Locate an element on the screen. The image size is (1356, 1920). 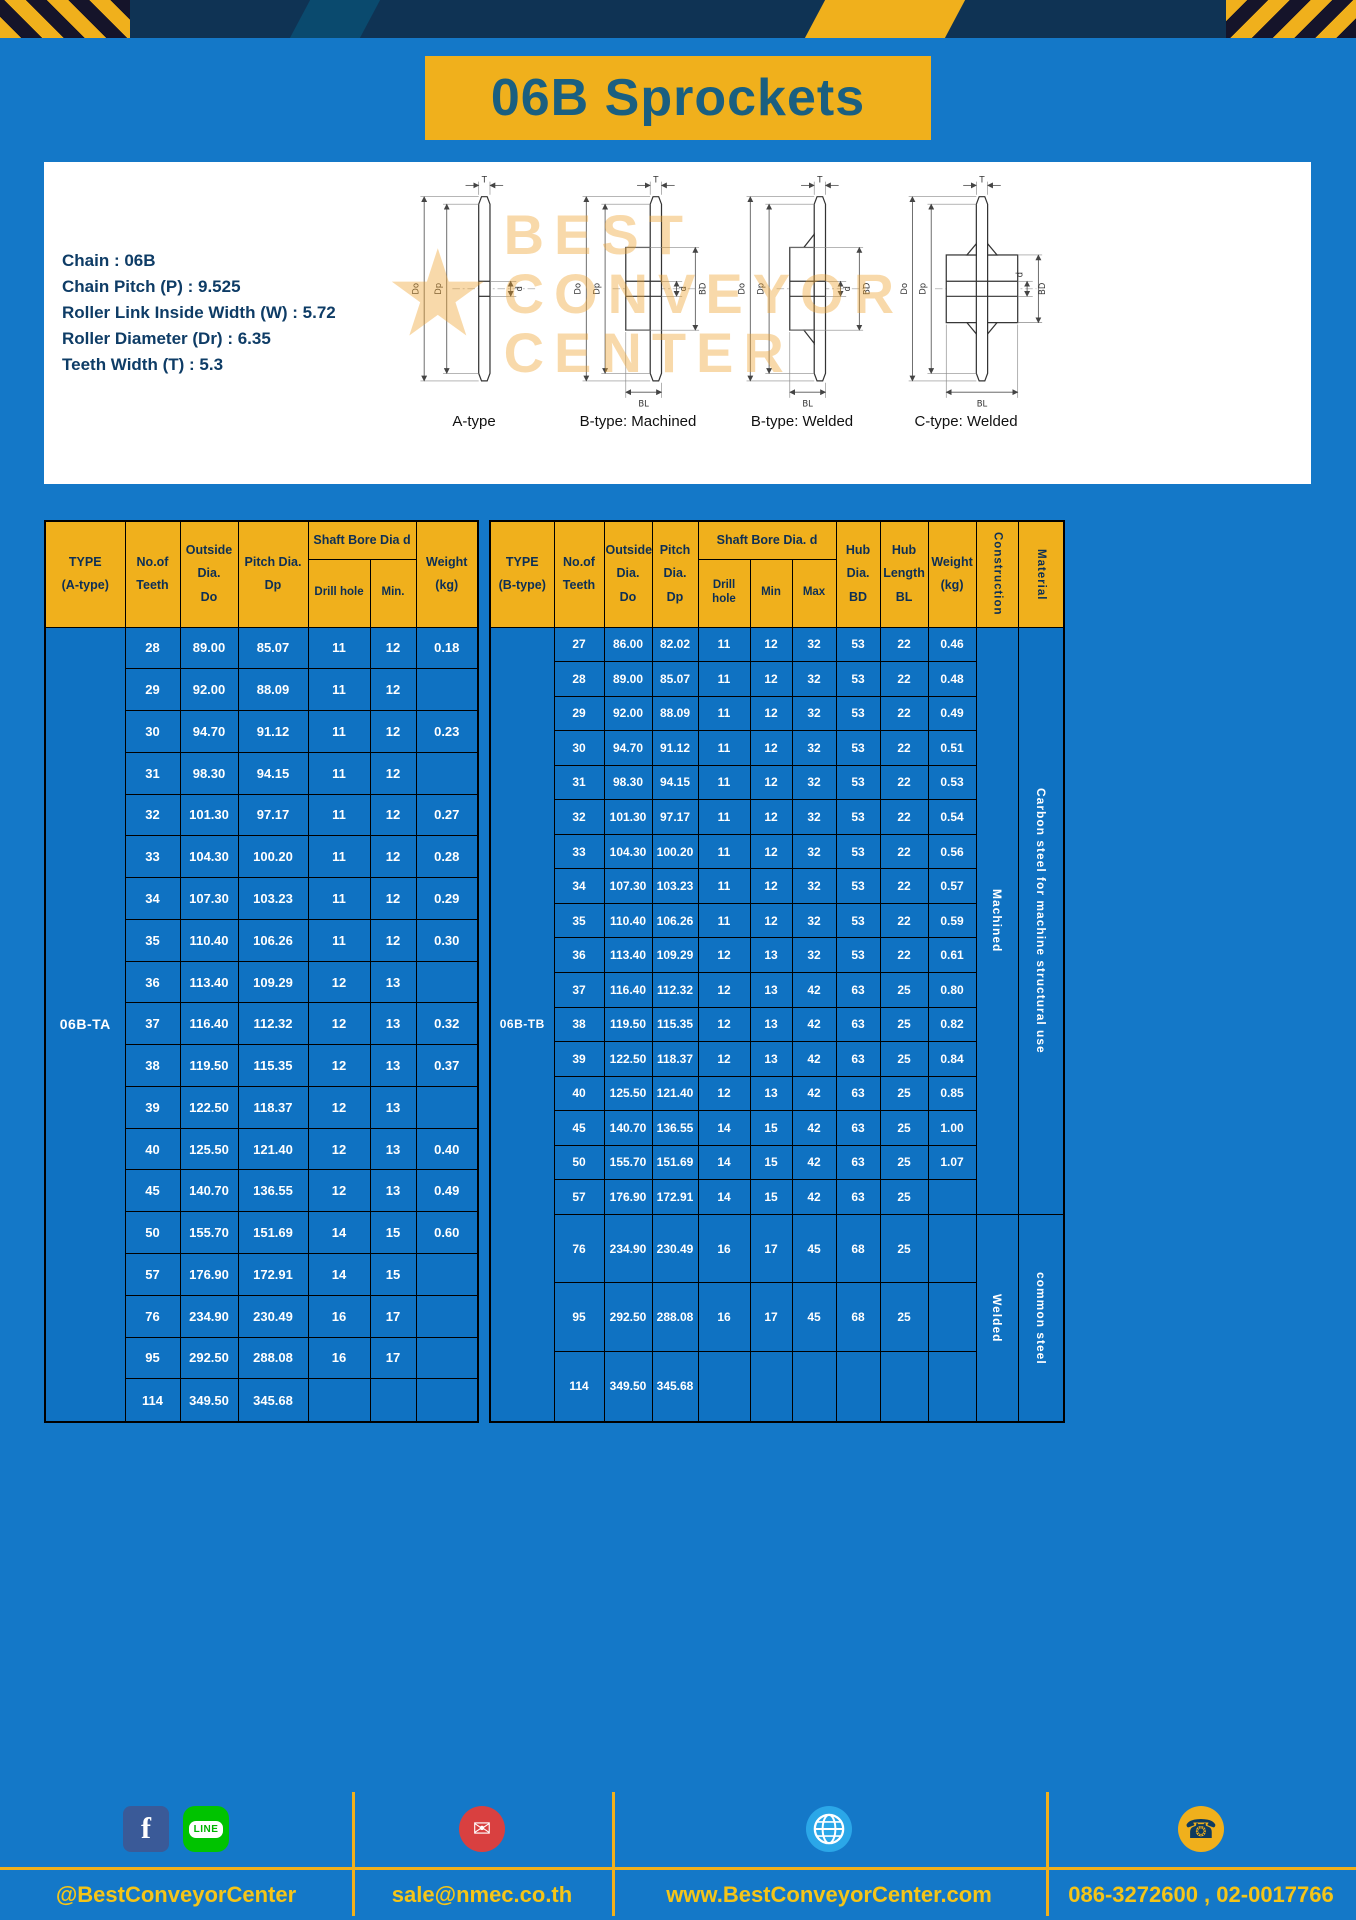
cell-teeth: 34 is located at coordinates (152, 898).